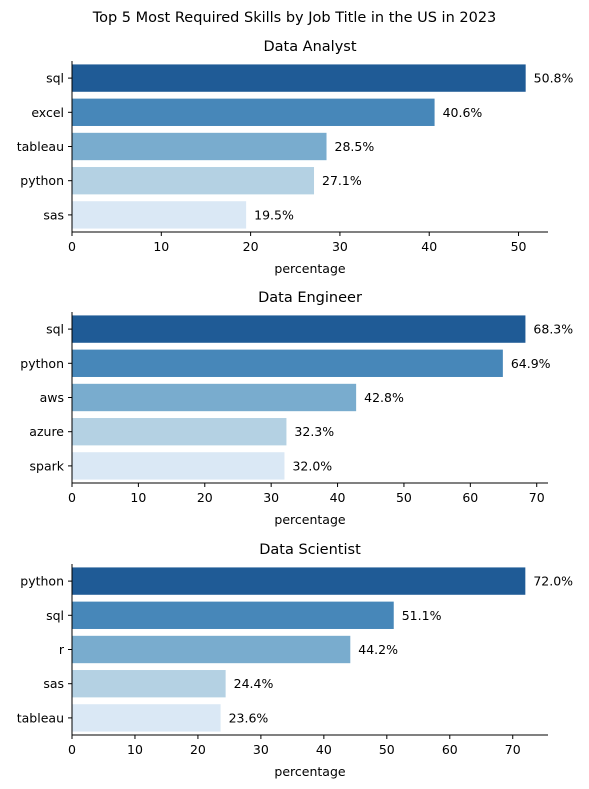 Image resolution: width=589 pixels, height=789 pixels. I want to click on y-tick-label: excel, so click(47, 112).